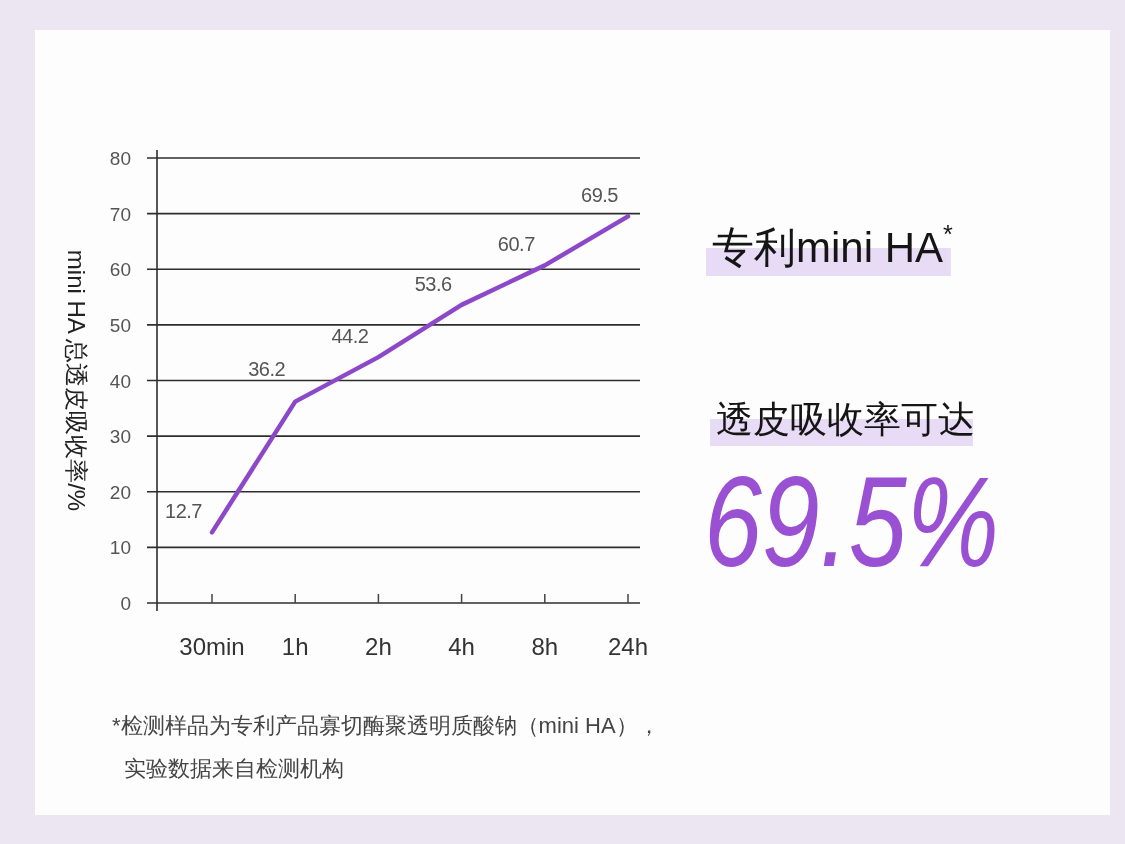 Image resolution: width=1125 pixels, height=844 pixels. What do you see at coordinates (125, 603) in the screenshot?
I see `y-tick-label: 0` at bounding box center [125, 603].